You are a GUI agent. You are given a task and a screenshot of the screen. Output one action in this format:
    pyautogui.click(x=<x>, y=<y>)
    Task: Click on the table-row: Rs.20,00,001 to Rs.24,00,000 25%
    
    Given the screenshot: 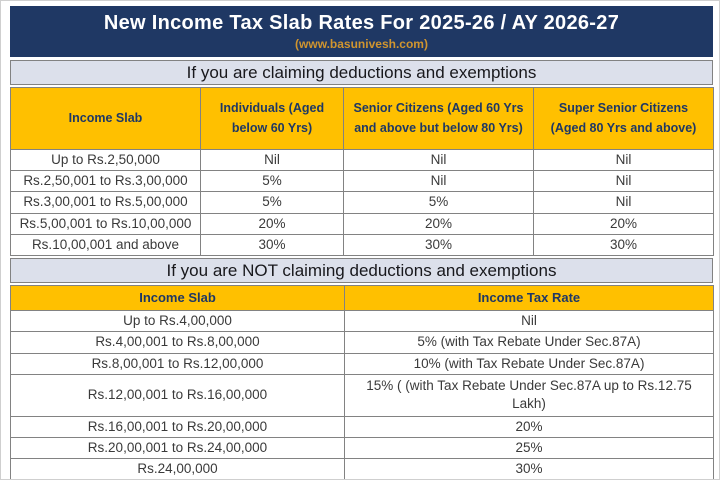 What is the action you would take?
    pyautogui.click(x=362, y=448)
    